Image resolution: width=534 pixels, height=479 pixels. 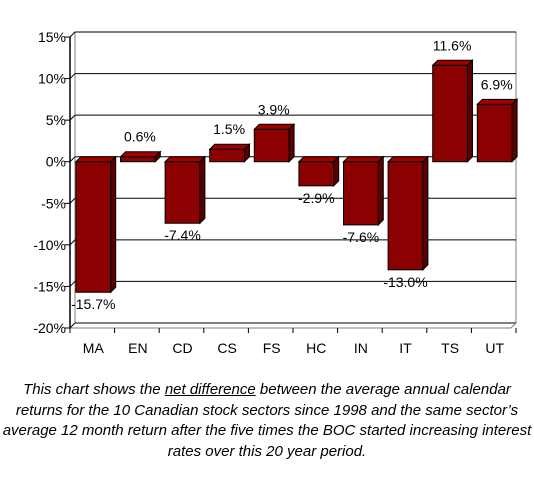 I want to click on category-label-in: IN, so click(x=361, y=348).